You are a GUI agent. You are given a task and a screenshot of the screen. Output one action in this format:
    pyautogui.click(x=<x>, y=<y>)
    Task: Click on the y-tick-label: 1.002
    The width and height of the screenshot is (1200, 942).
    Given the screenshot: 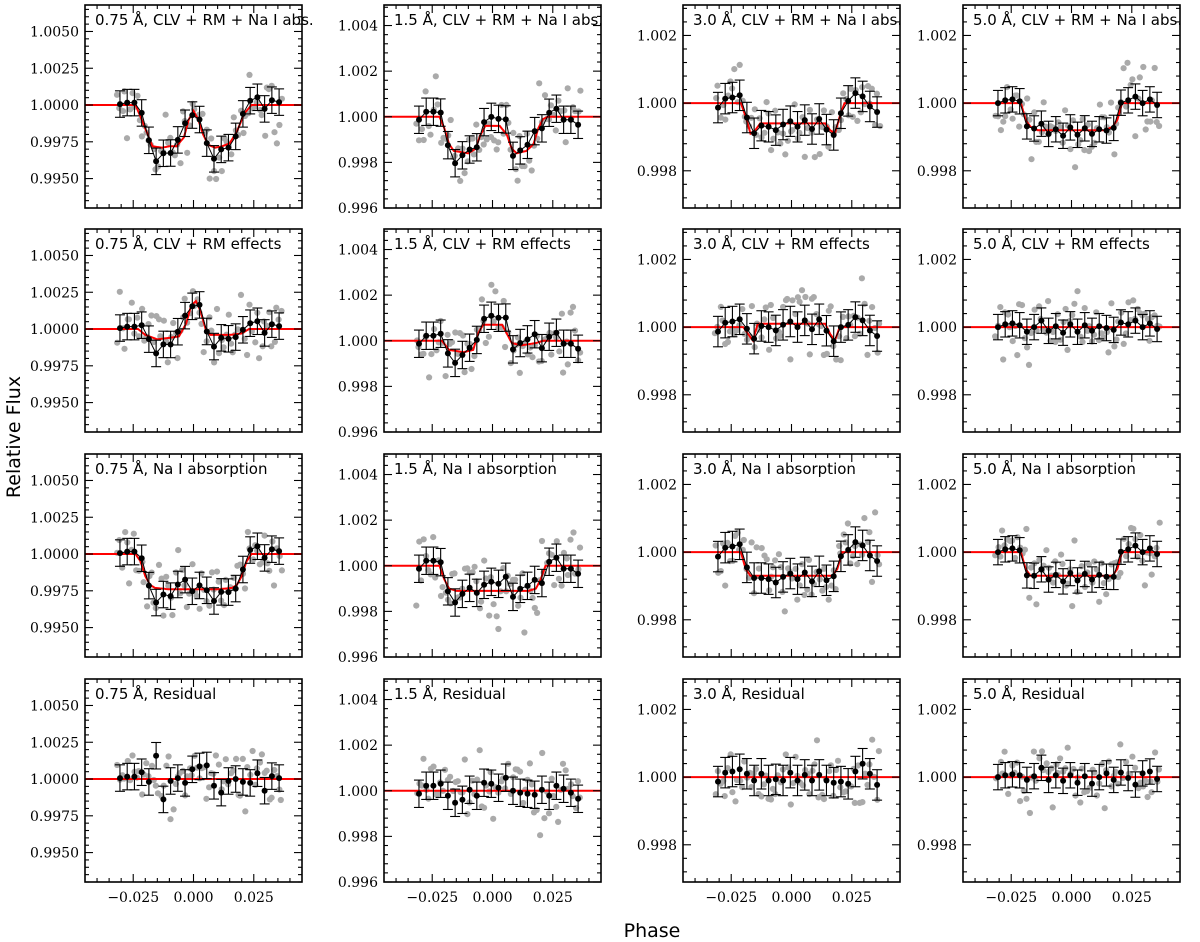 What is the action you would take?
    pyautogui.click(x=937, y=260)
    